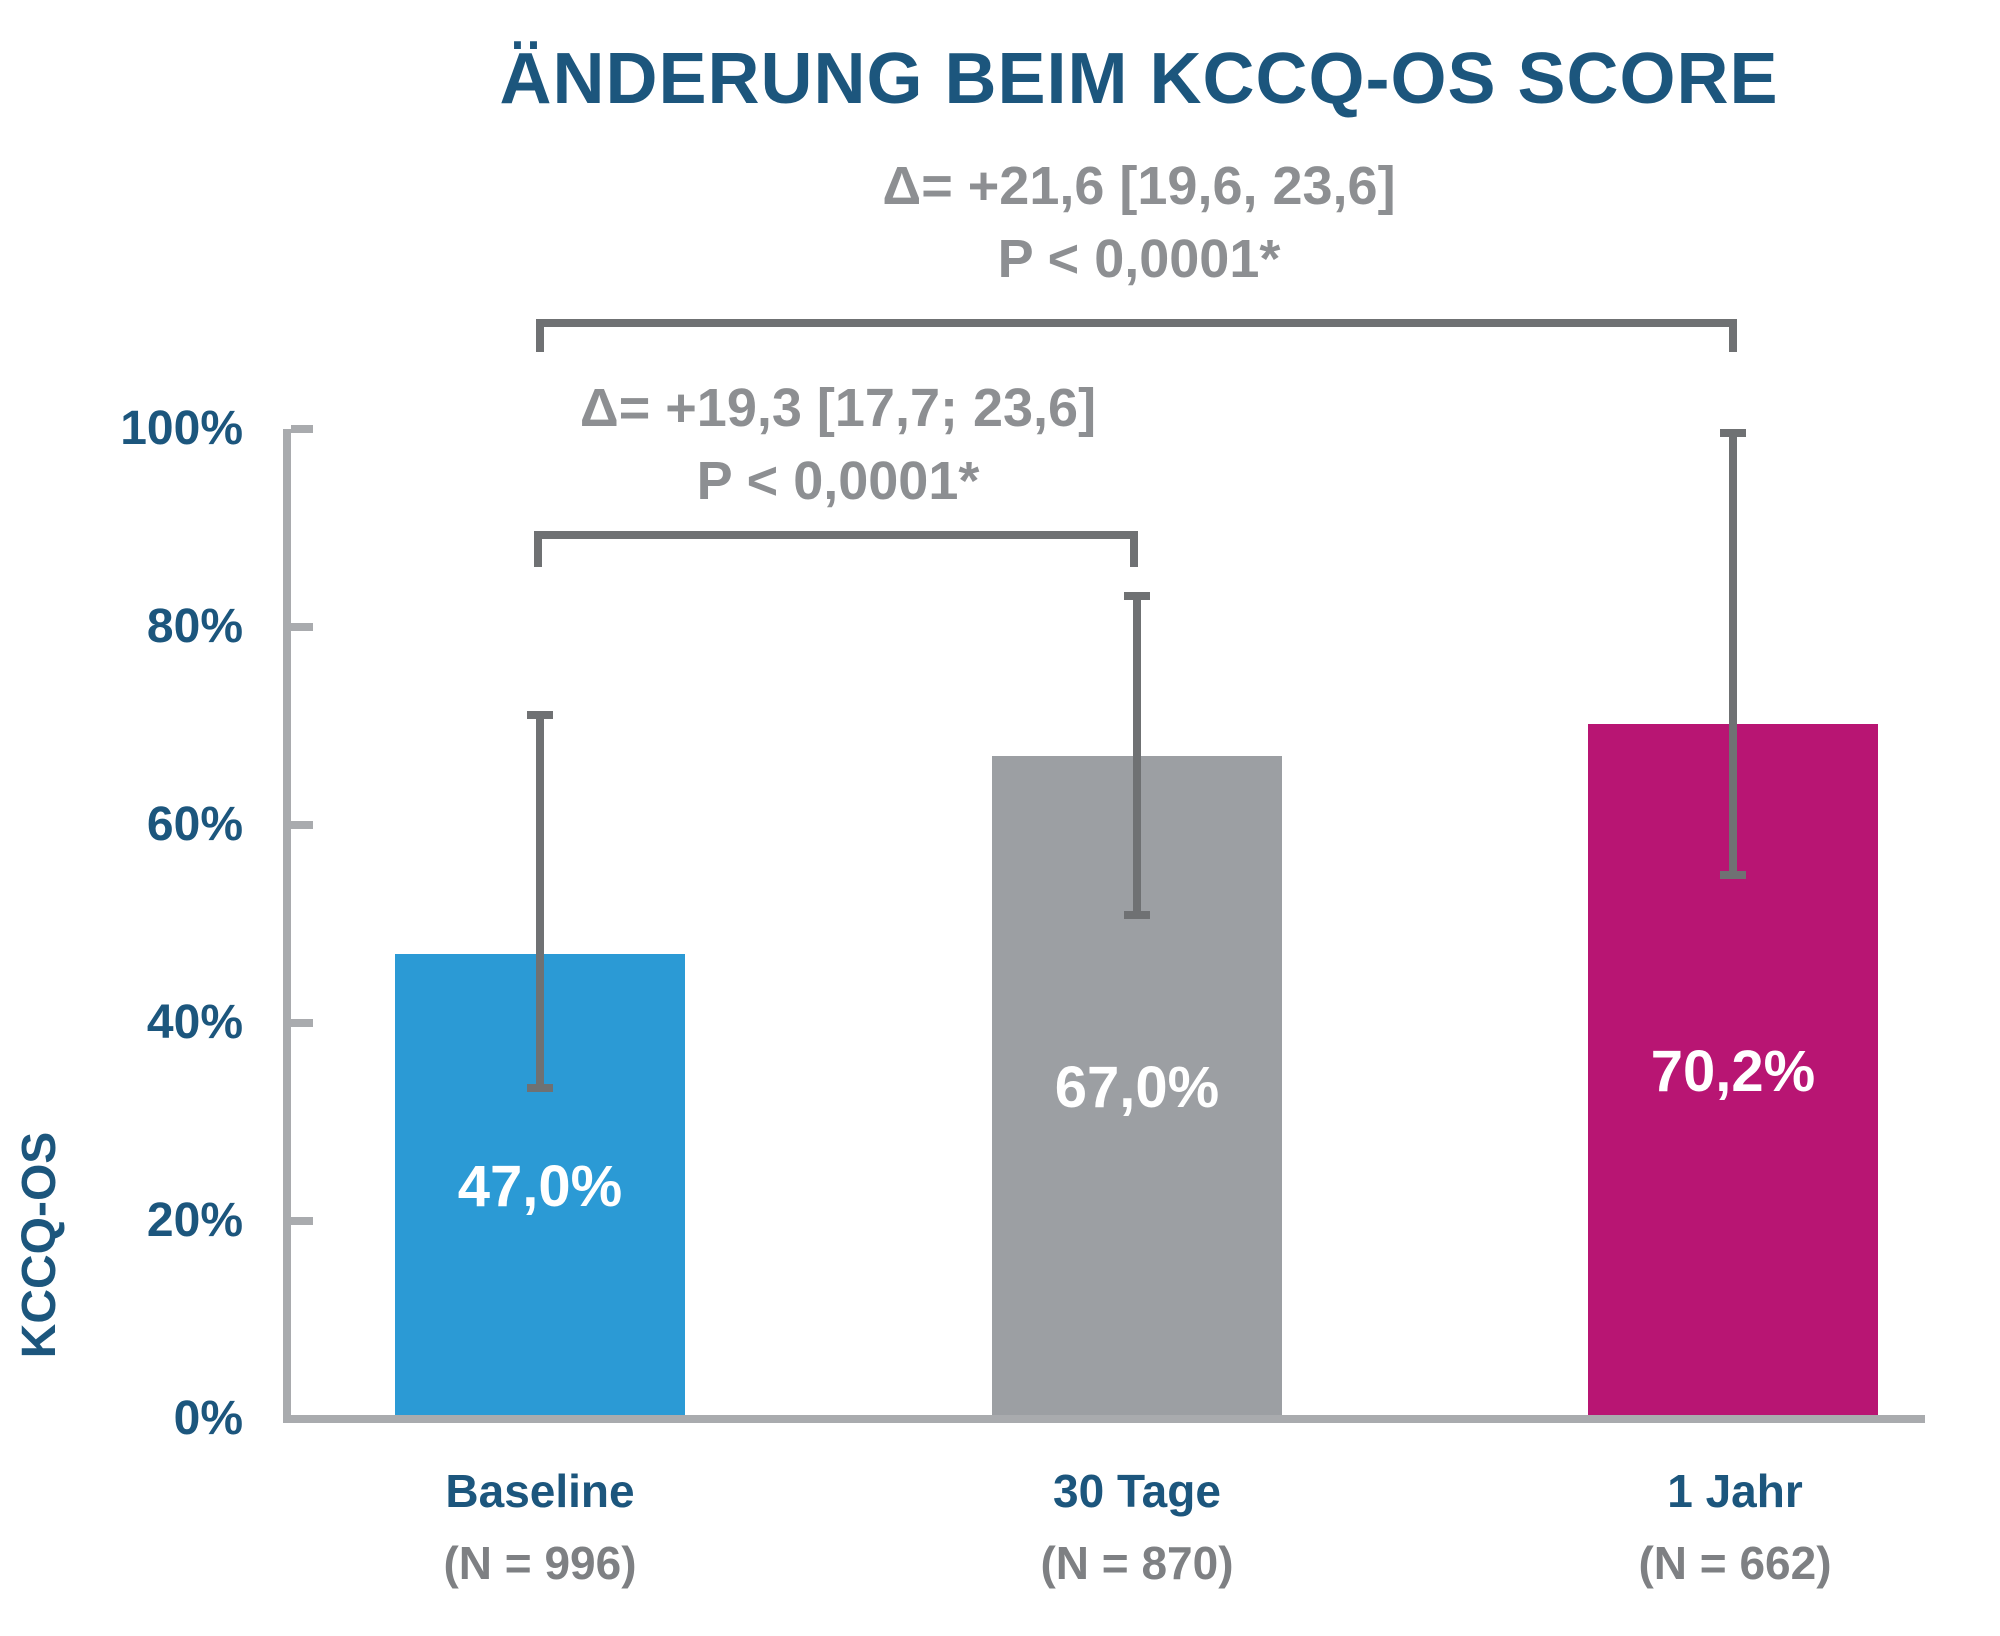  I want to click on delta-value: Δ= +21,6 [19,6, 23,6], so click(1139, 186).